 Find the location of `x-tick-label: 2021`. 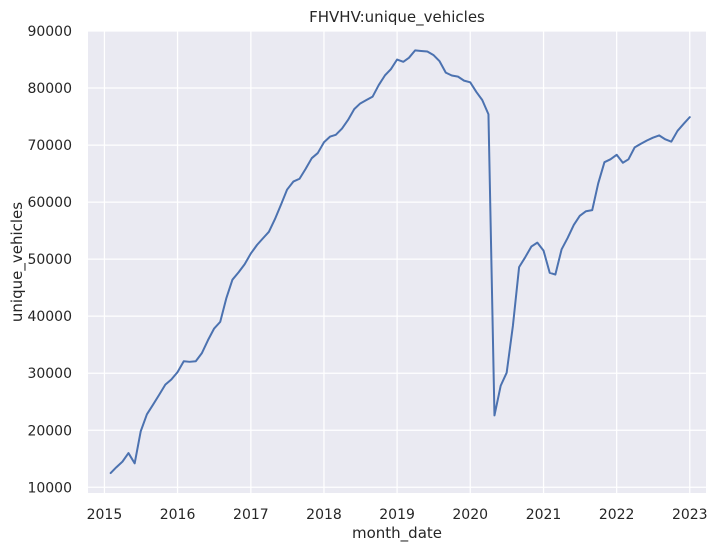

x-tick-label: 2021 is located at coordinates (544, 515).